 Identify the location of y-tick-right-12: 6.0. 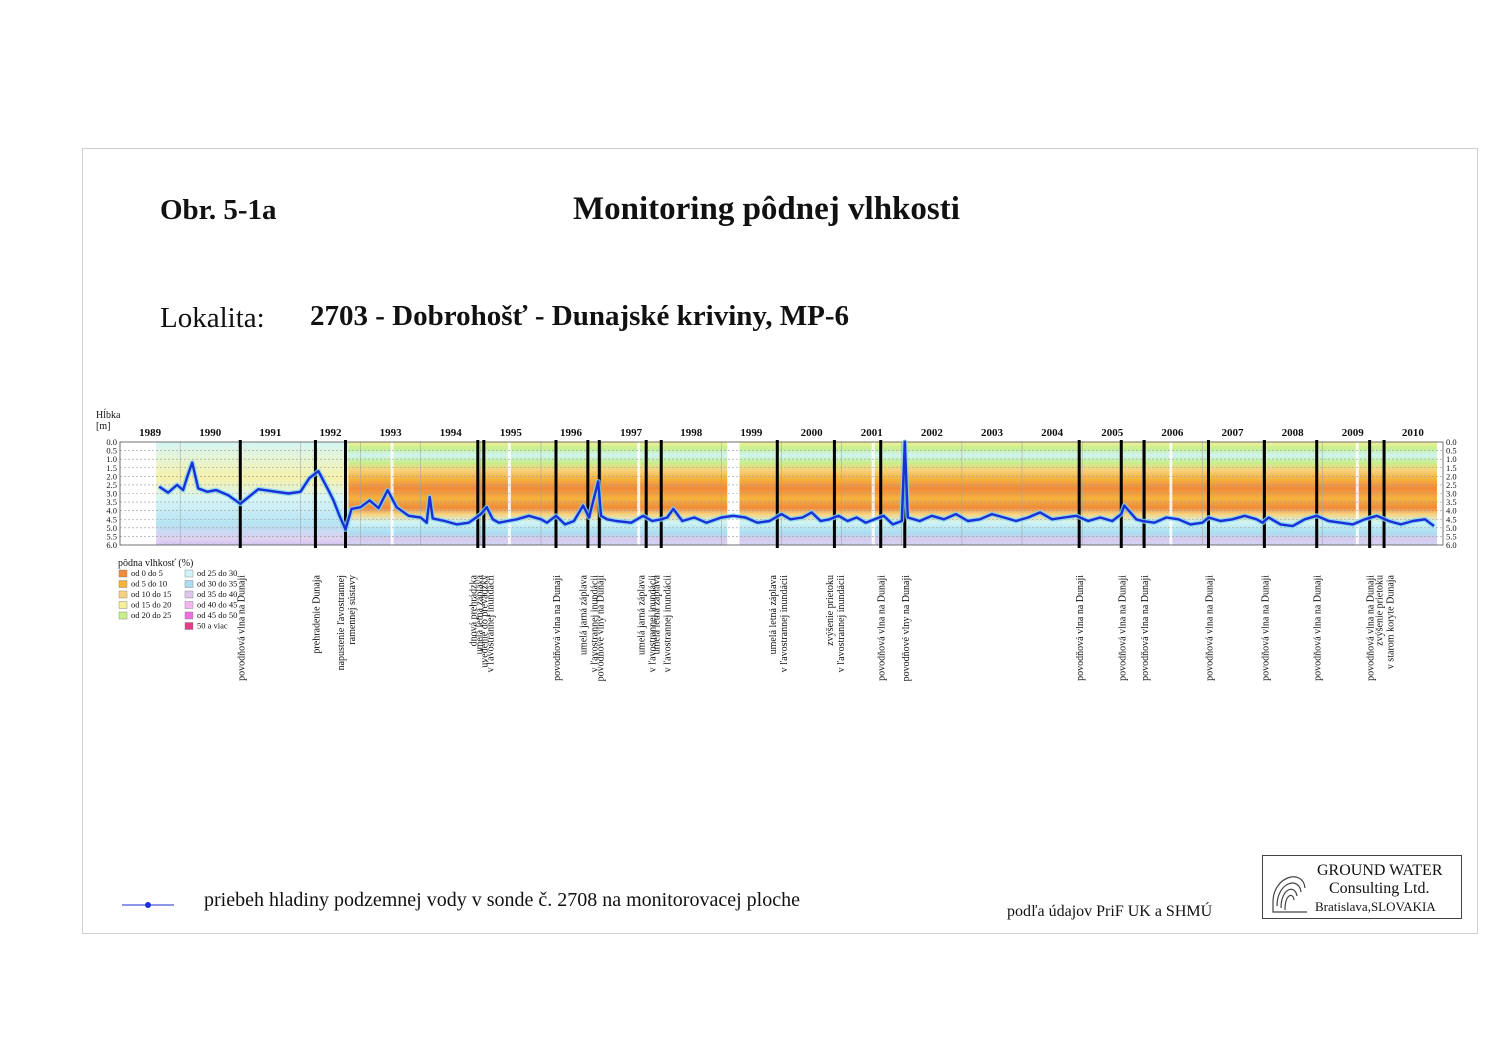
(1451, 545).